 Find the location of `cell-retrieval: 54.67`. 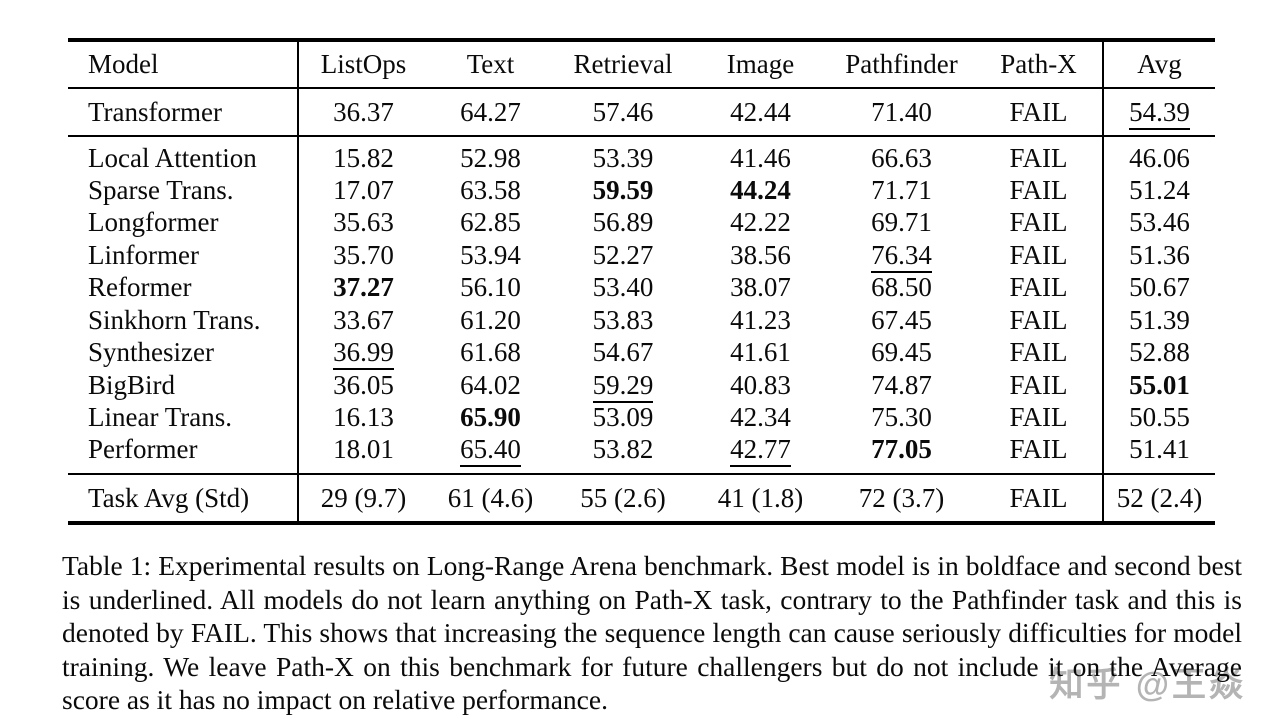

cell-retrieval: 54.67 is located at coordinates (623, 353).